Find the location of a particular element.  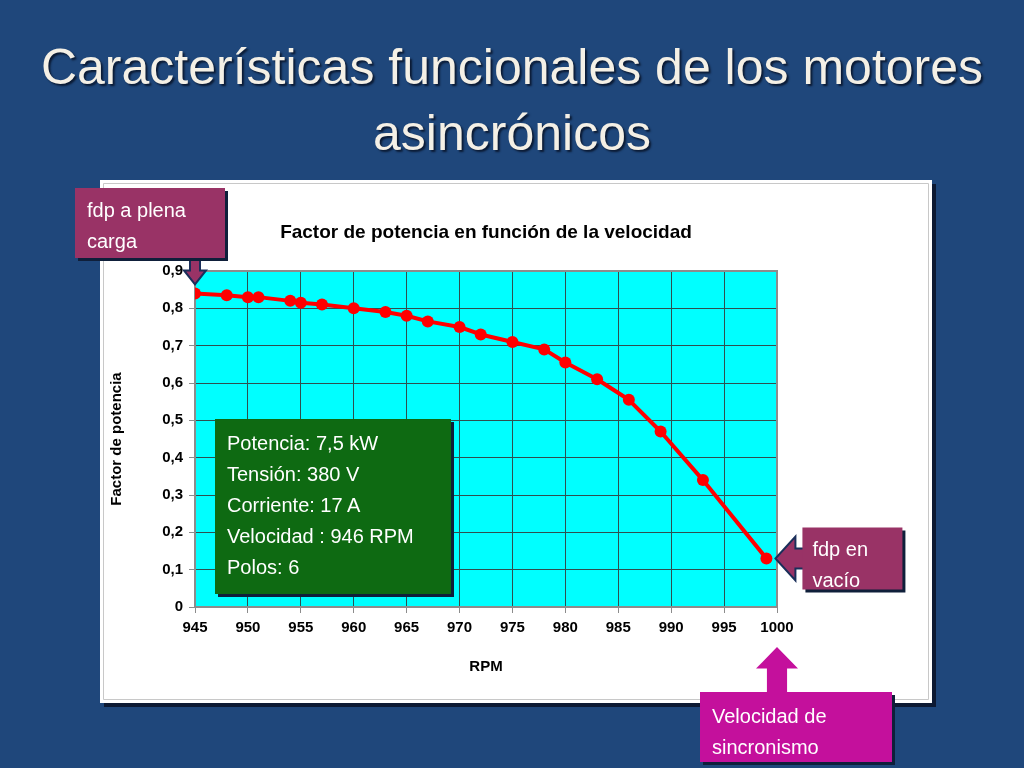

x-tick-label: 975 is located at coordinates (512, 627).